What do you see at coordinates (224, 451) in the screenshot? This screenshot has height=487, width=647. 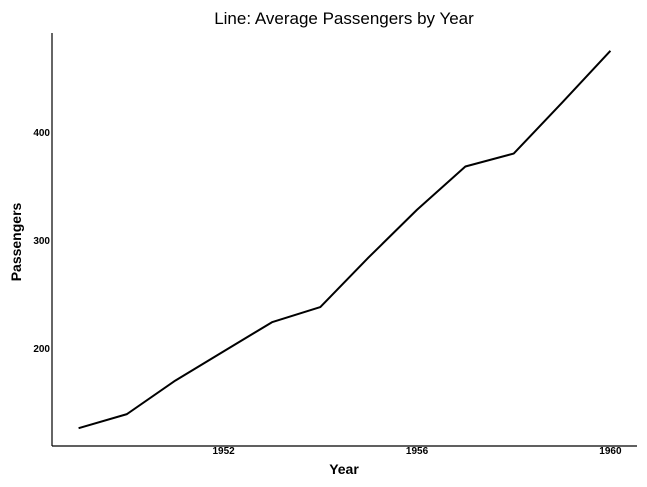 I see `x-tick-label: 1952` at bounding box center [224, 451].